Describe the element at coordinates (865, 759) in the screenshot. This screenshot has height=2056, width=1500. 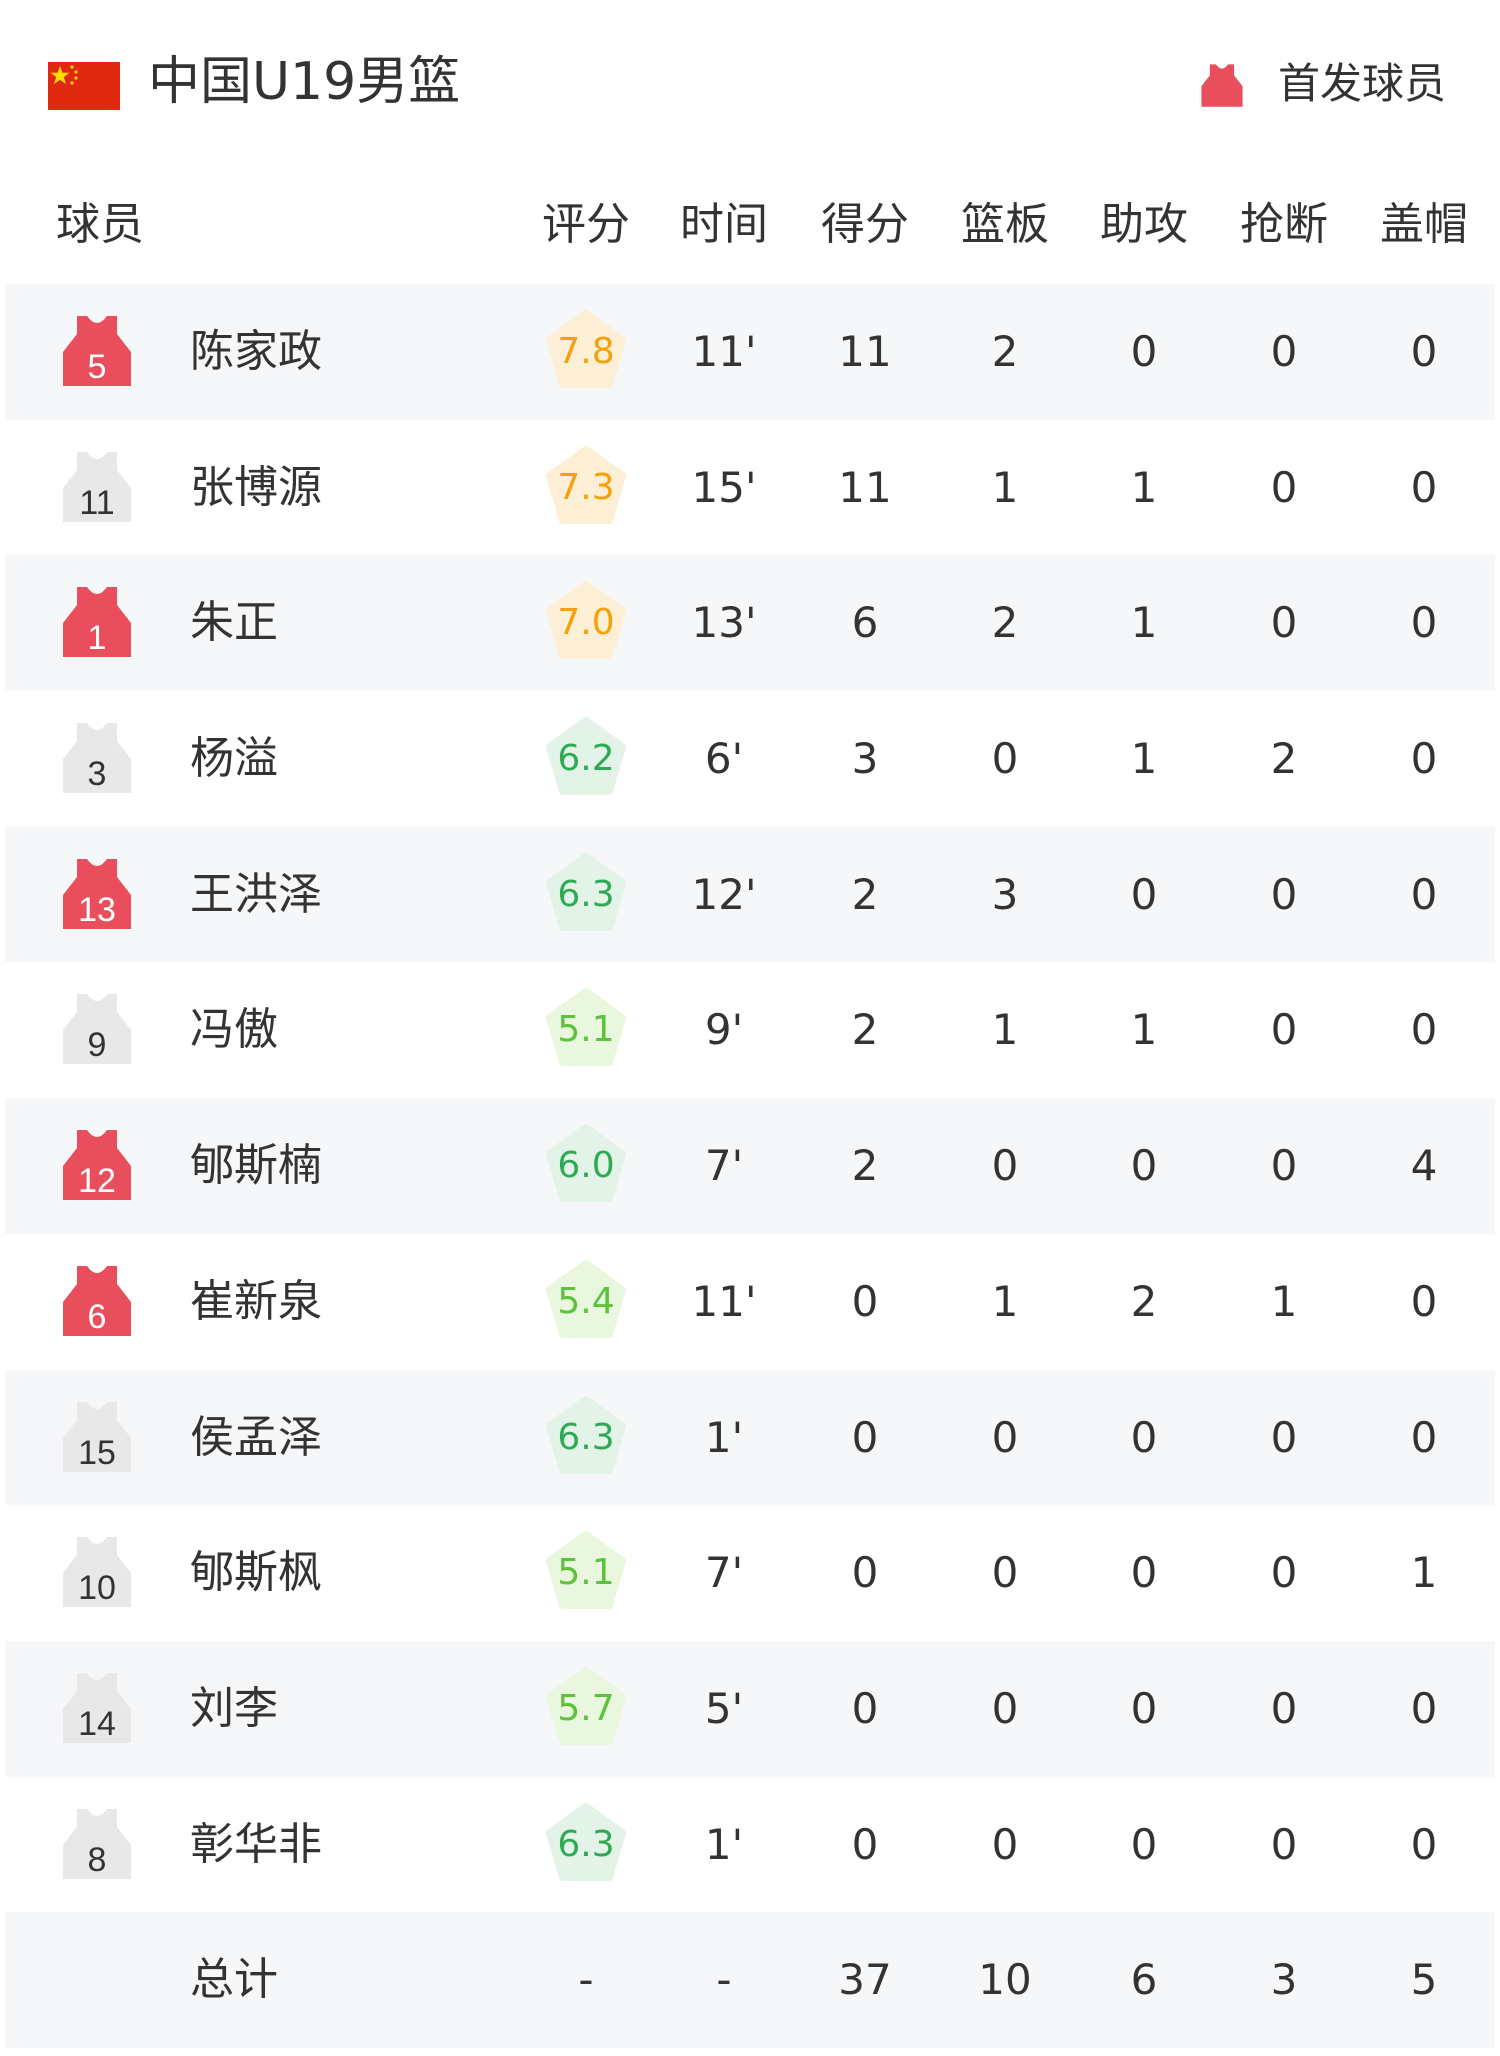
I see `stat-pts: 3` at that location.